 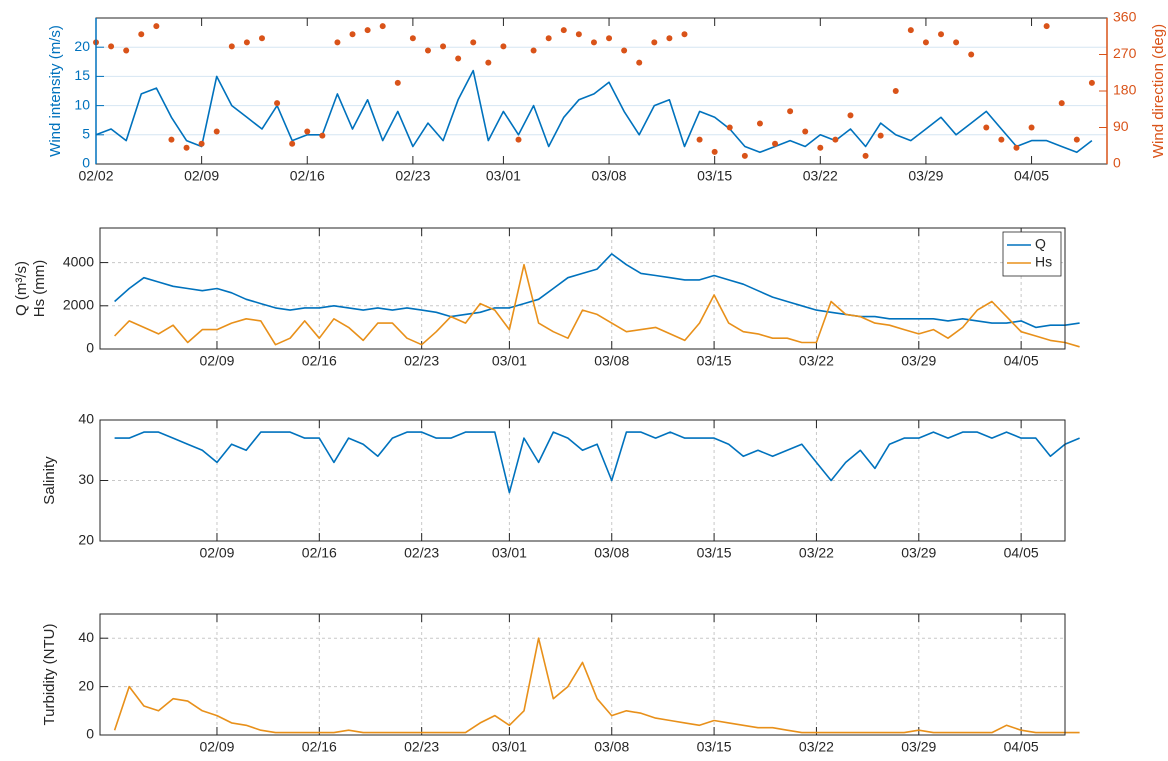 What do you see at coordinates (78, 261) in the screenshot?
I see `y-tick-label: 4000` at bounding box center [78, 261].